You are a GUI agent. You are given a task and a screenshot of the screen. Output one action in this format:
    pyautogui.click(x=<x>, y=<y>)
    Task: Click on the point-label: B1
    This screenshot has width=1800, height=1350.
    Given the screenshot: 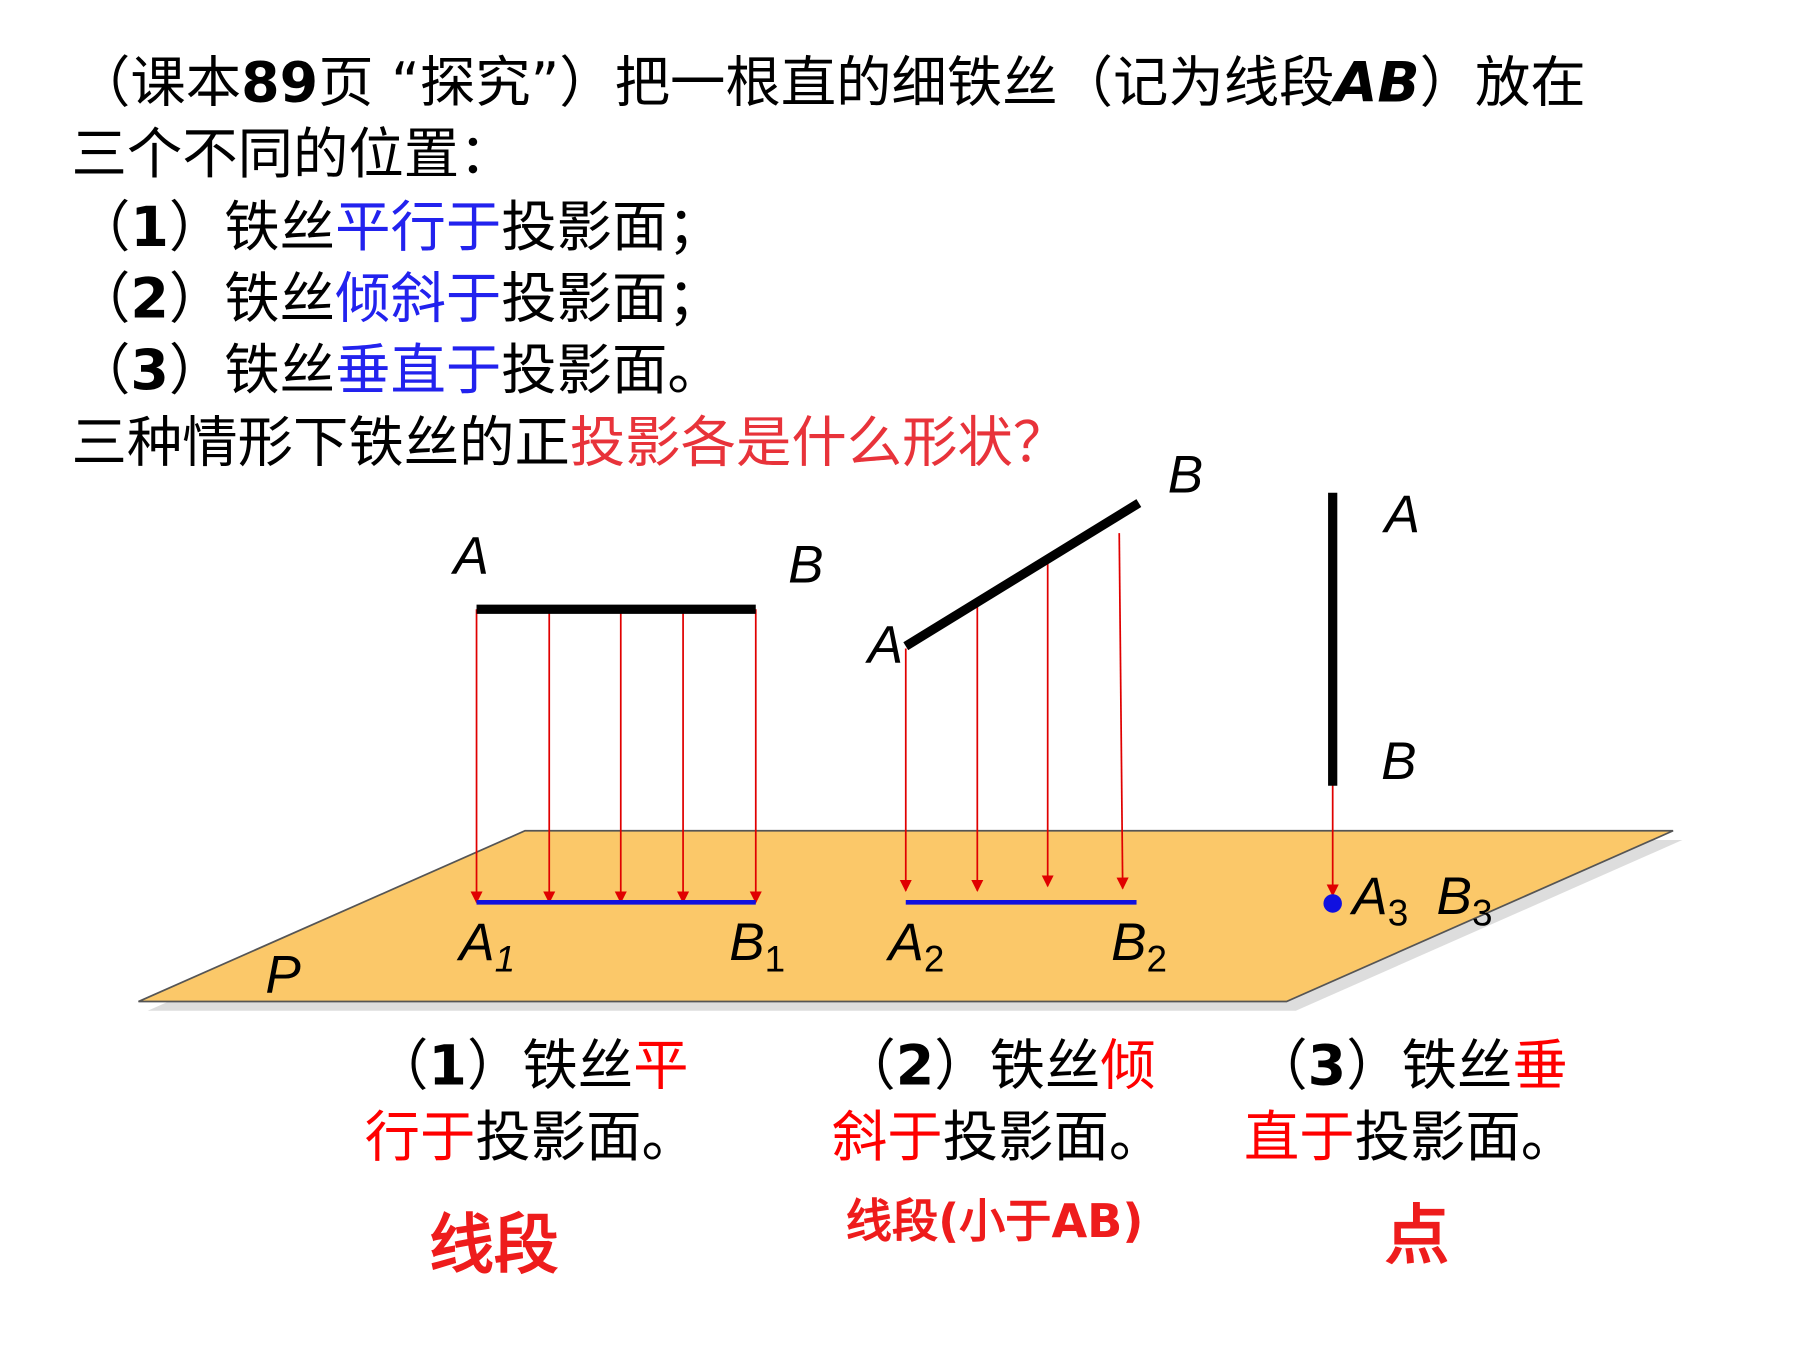 What is the action you would take?
    pyautogui.click(x=757, y=946)
    